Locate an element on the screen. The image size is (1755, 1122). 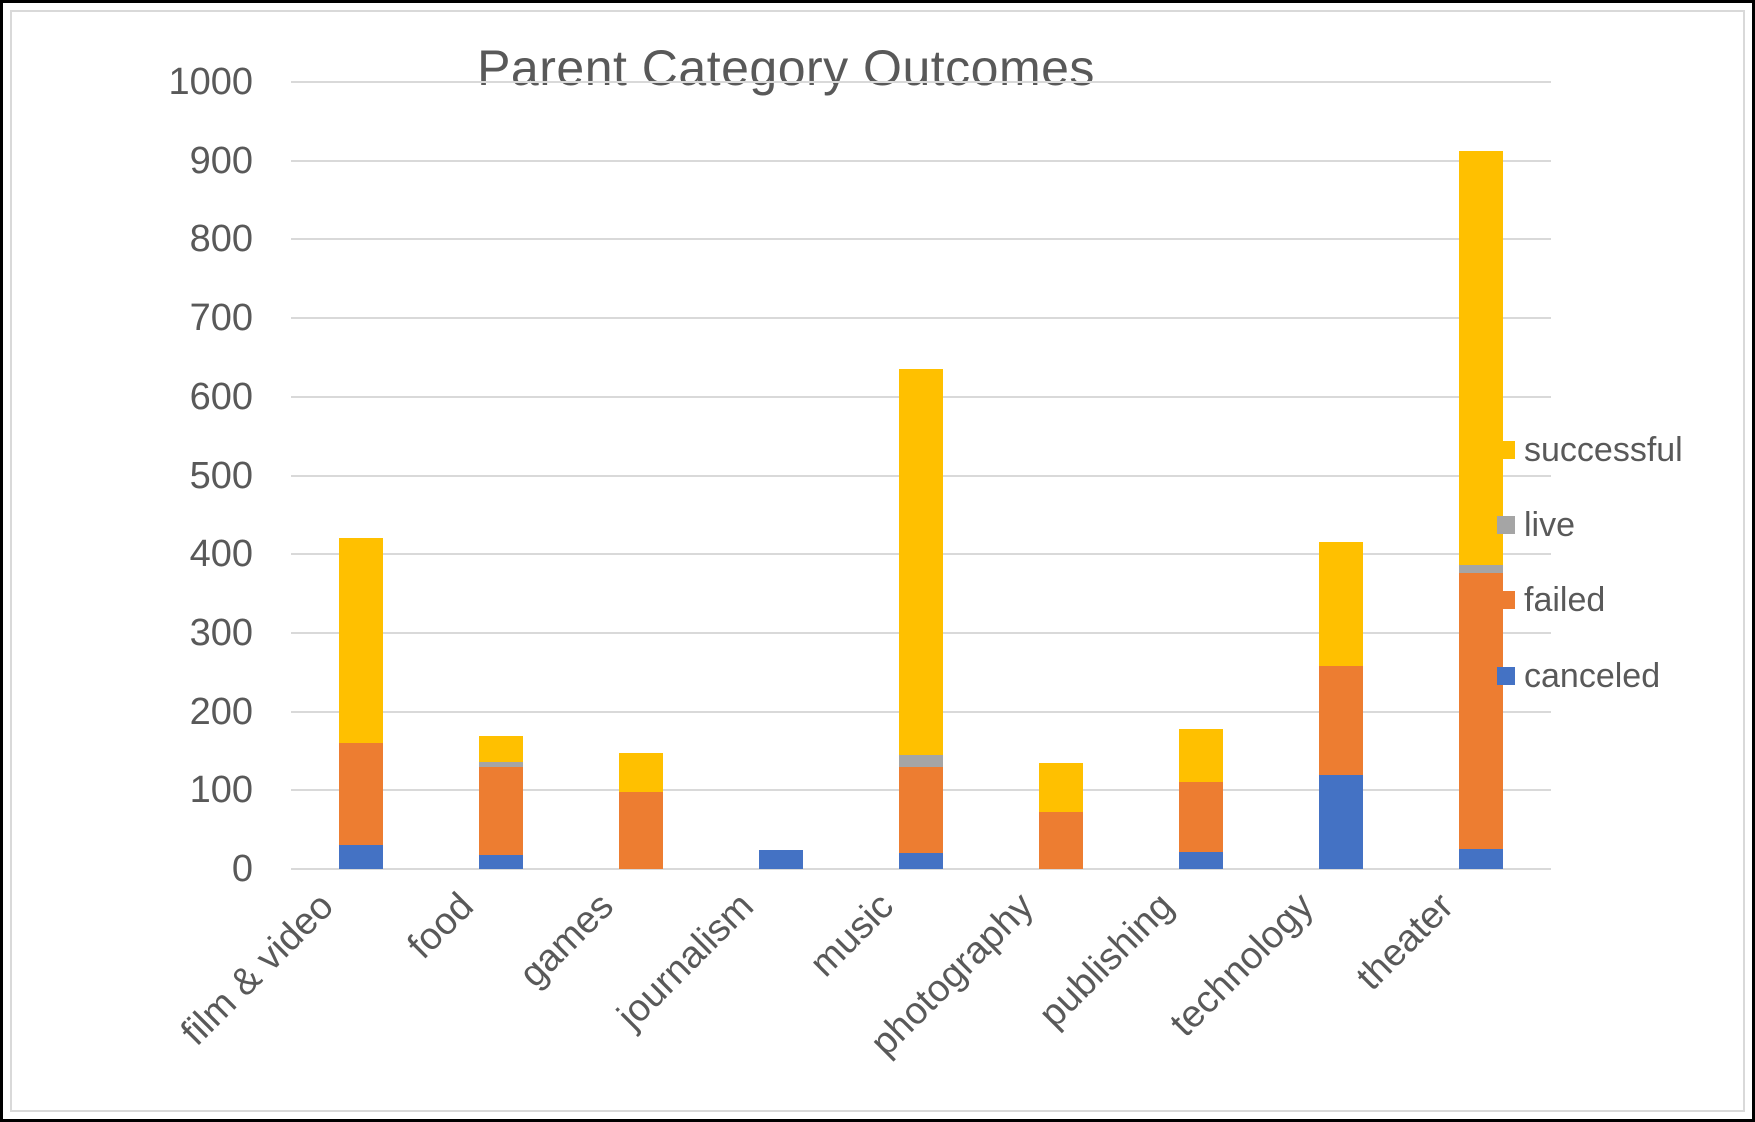
legend-item-live: live is located at coordinates (1536, 525).